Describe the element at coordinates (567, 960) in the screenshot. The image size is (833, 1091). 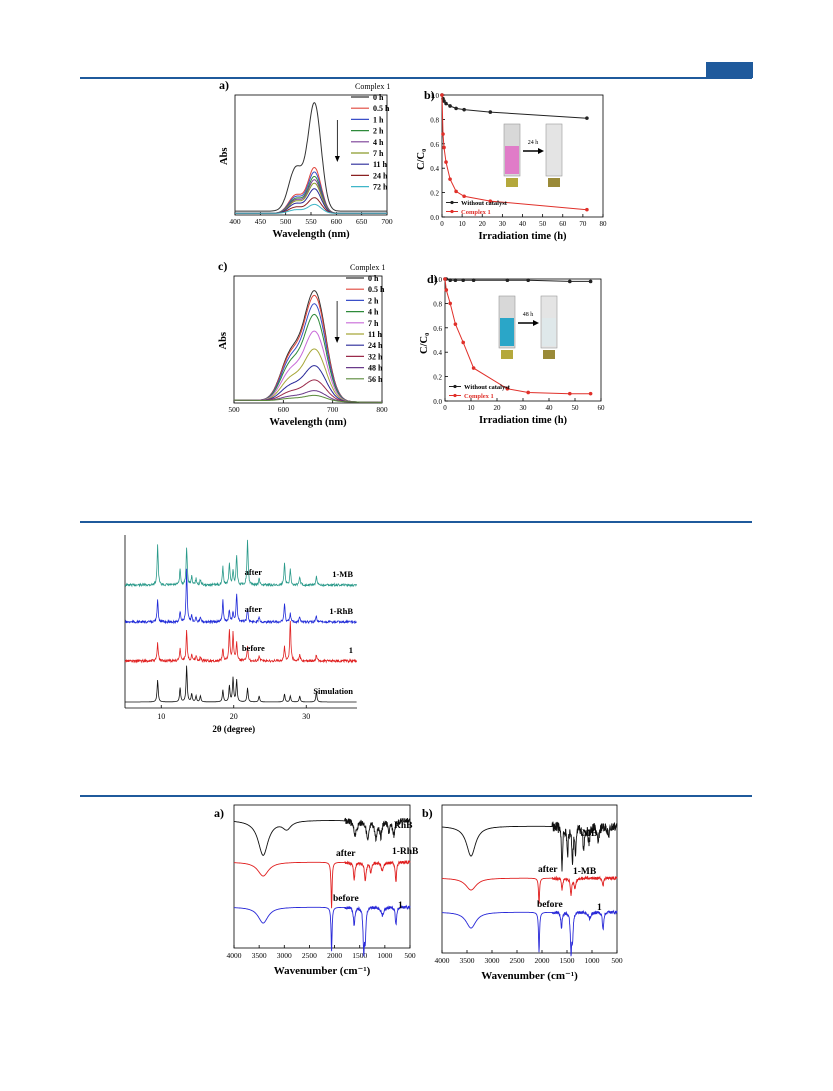
I see `x-tick-label-ir_b: 1500` at that location.